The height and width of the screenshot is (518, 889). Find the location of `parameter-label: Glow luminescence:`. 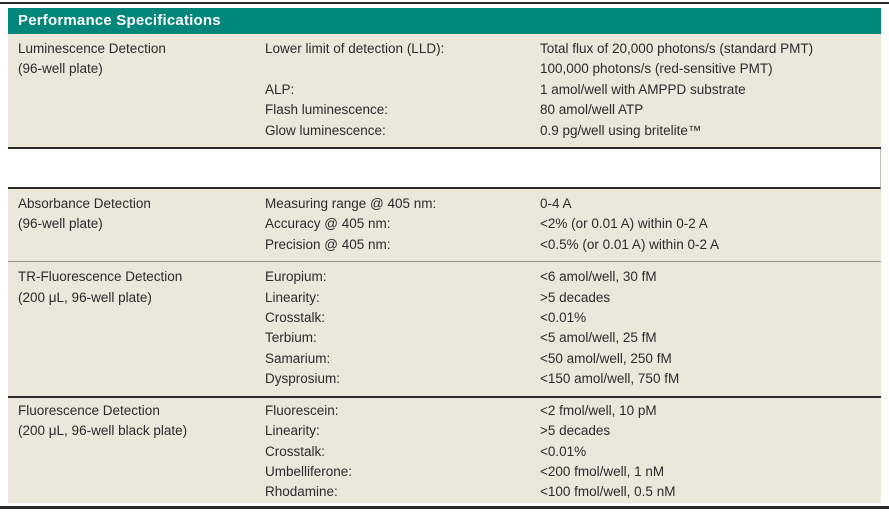

parameter-label: Glow luminescence: is located at coordinates (325, 130).